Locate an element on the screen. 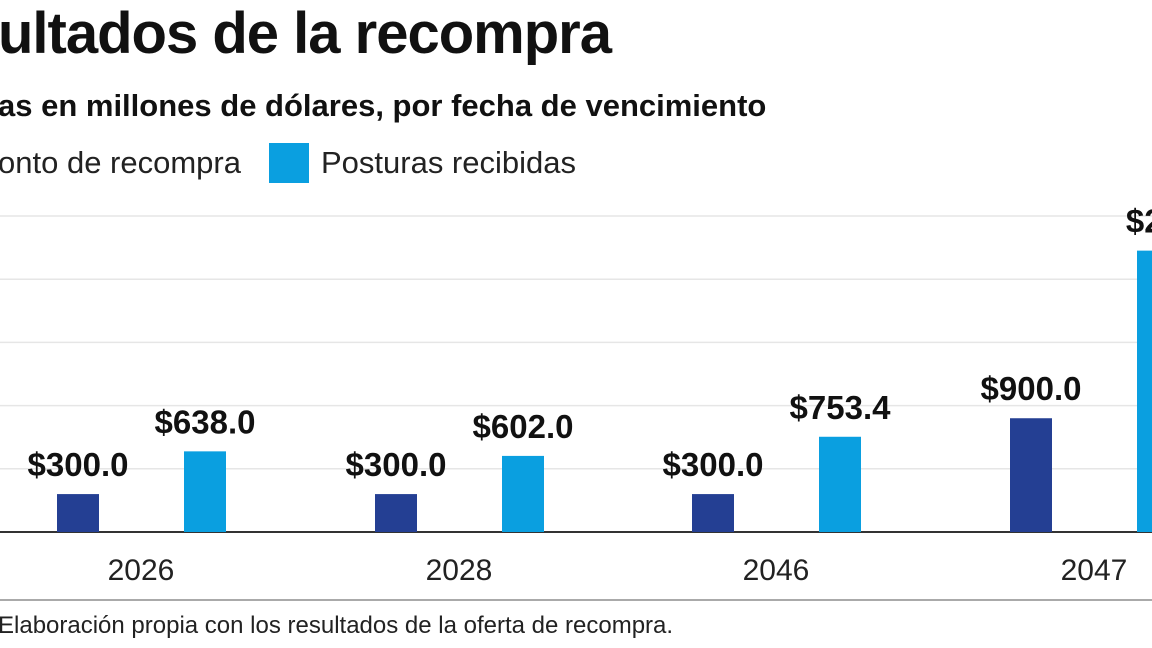  x-tick-label: 2047 is located at coordinates (1094, 570).